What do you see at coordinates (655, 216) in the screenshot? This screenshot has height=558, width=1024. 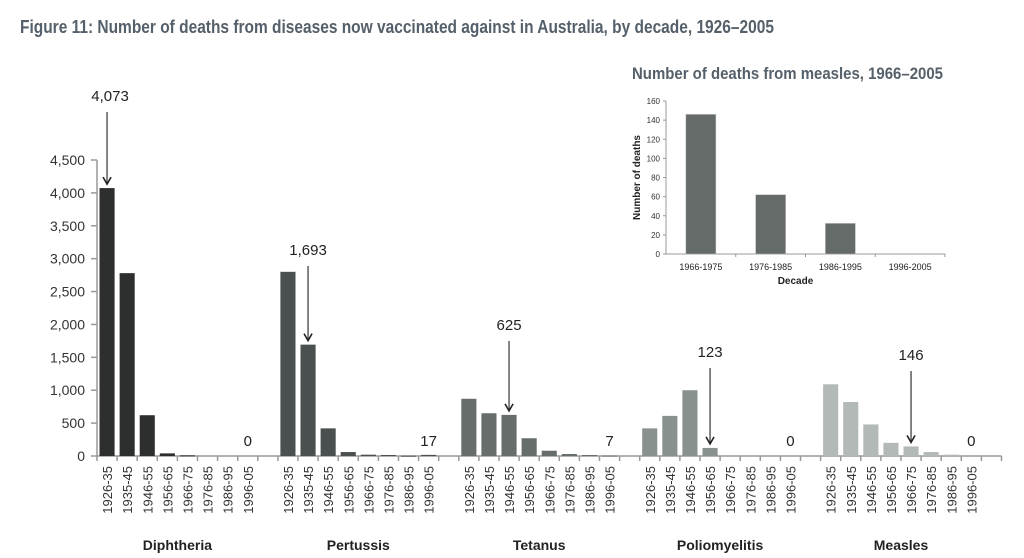 I see `inset-y-tick-label: 40` at bounding box center [655, 216].